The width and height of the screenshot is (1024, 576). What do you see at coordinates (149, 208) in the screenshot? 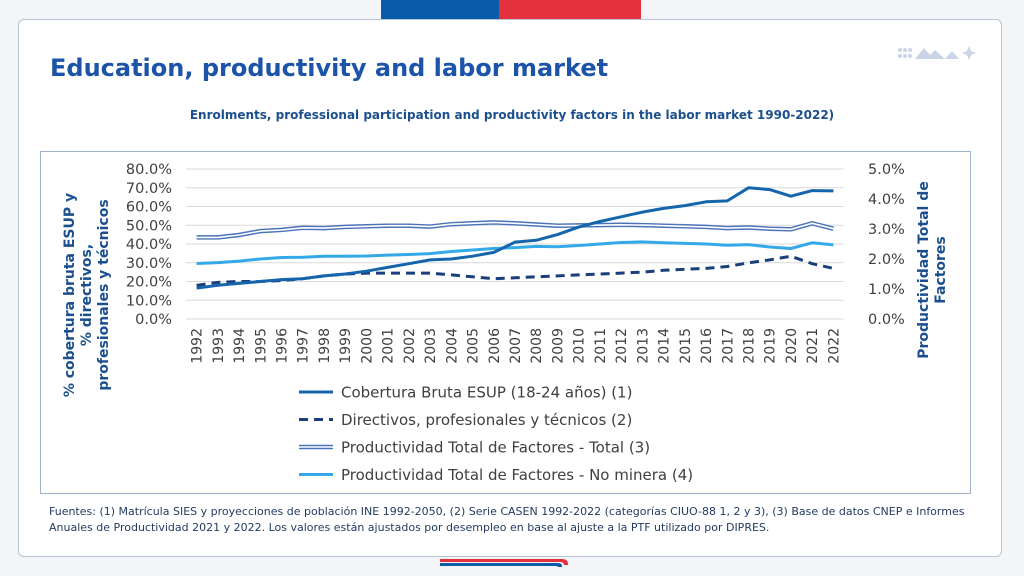
I see `y-tick-label: 60.0%` at bounding box center [149, 208].